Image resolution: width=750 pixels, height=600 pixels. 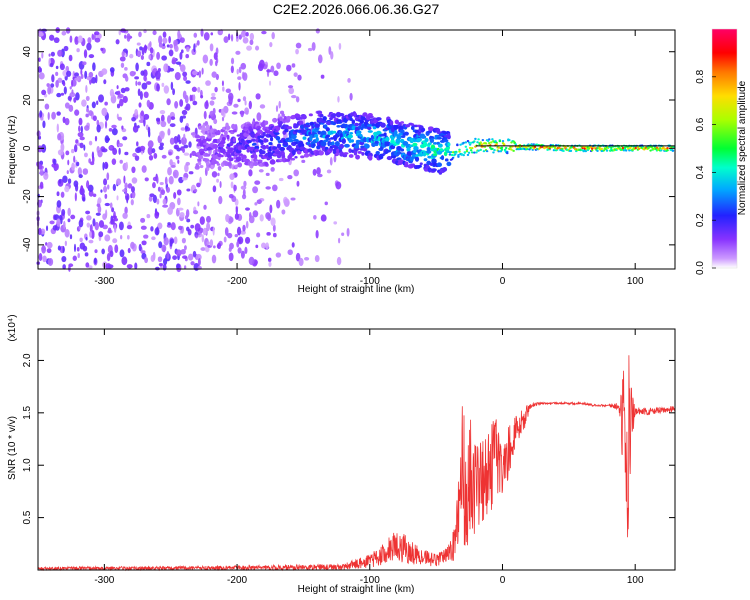 I want to click on snr-y-axis-label: SNR (10 * v/v), so click(x=12, y=448).